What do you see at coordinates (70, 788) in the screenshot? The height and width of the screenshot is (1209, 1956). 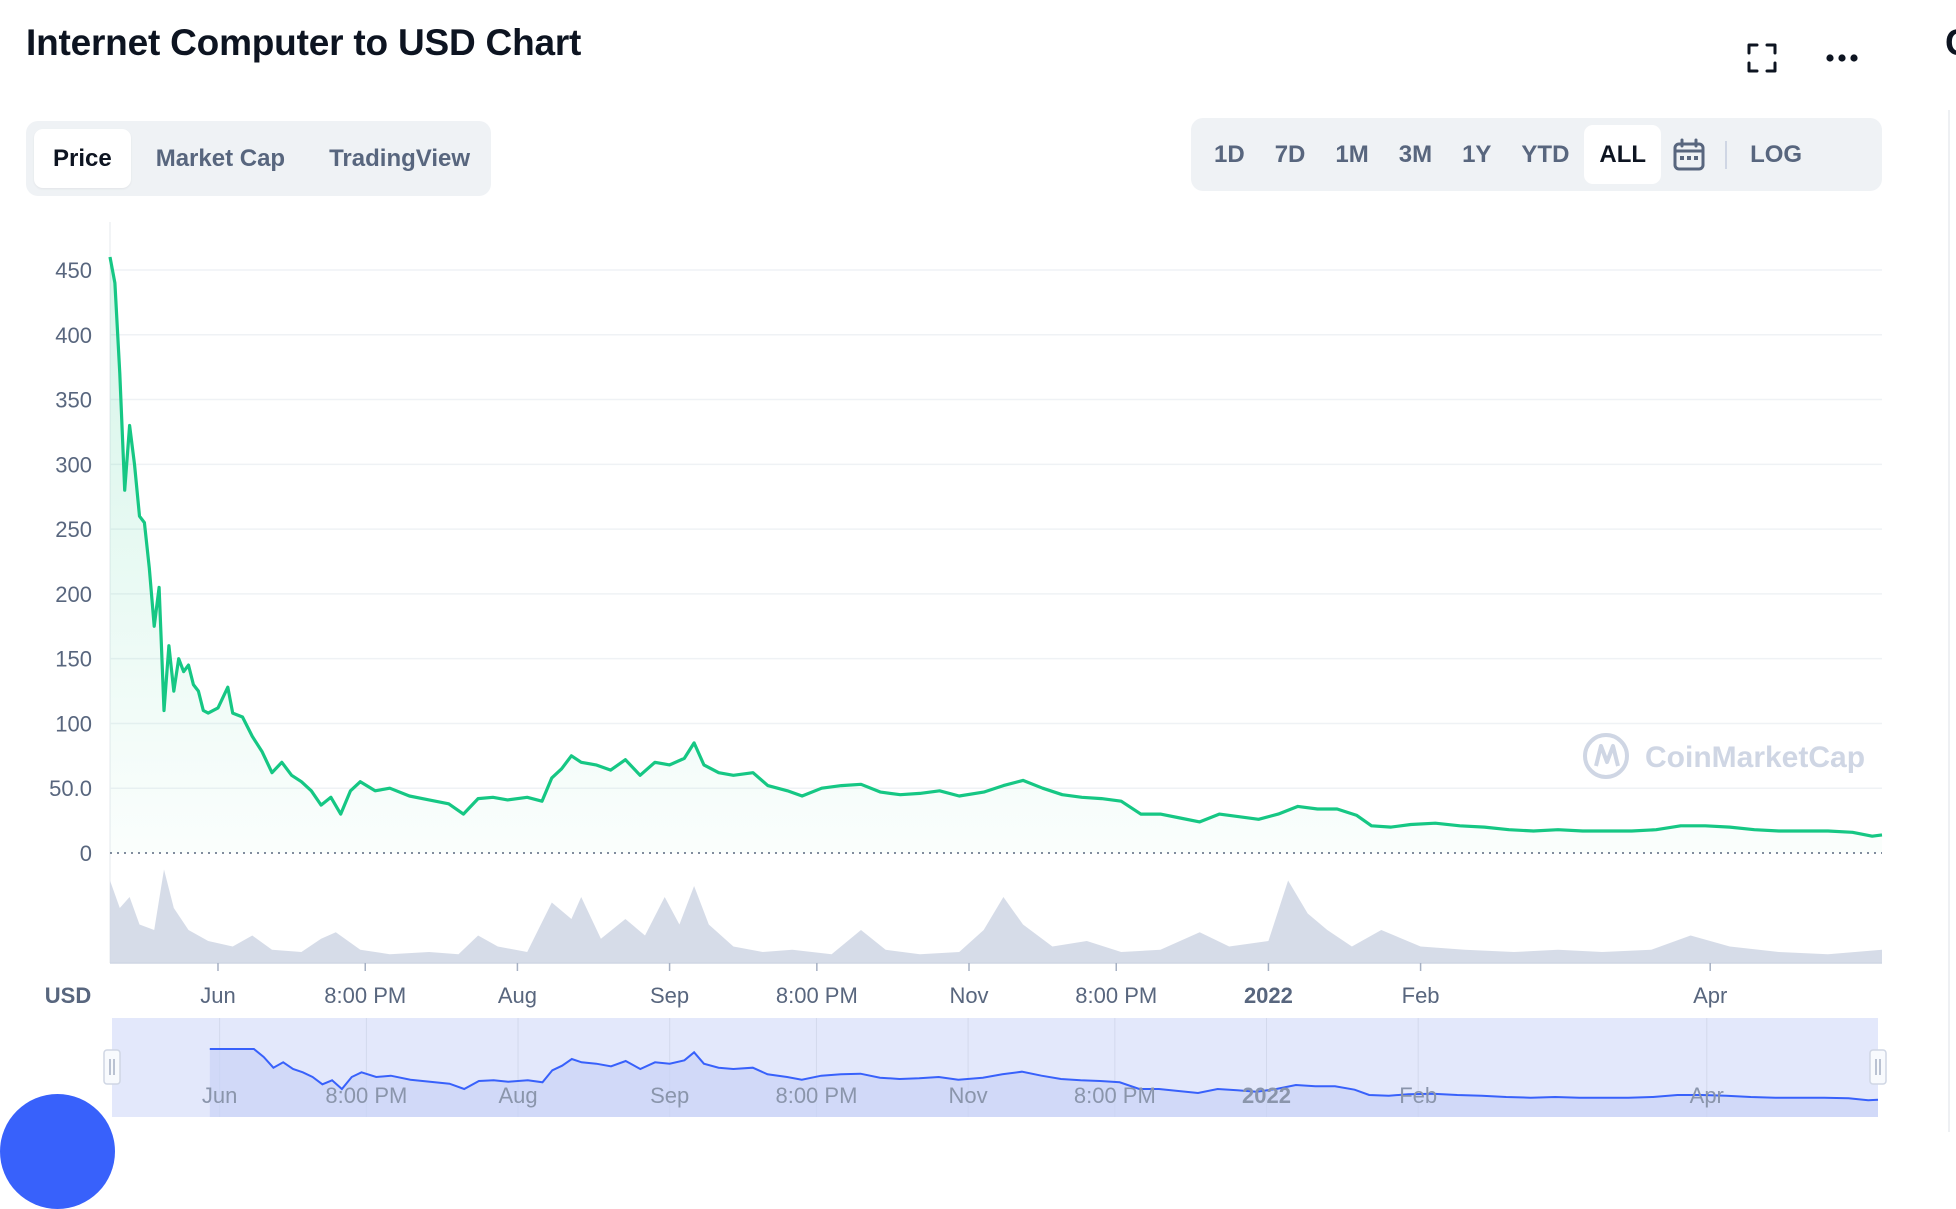 I see `y-tick-label: 50.0` at bounding box center [70, 788].